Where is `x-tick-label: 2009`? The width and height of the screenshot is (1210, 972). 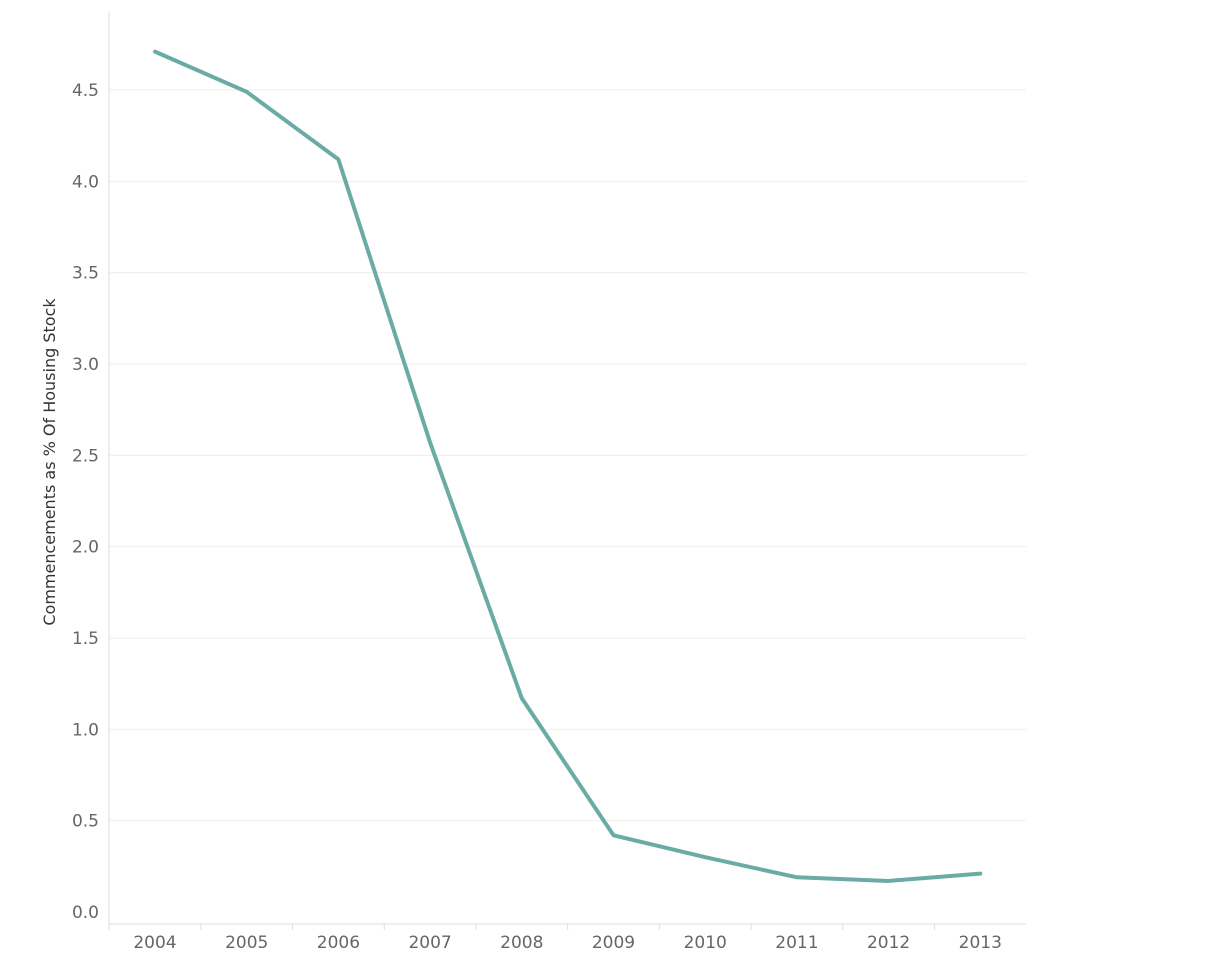
x-tick-label: 2009 is located at coordinates (613, 943).